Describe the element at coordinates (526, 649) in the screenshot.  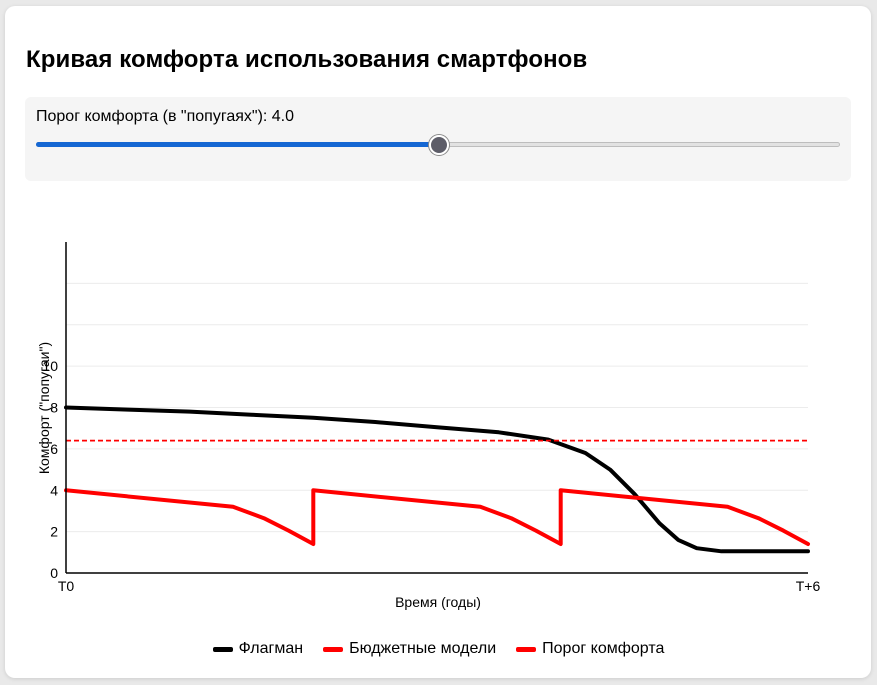
I see `legend-swatch-threshold` at that location.